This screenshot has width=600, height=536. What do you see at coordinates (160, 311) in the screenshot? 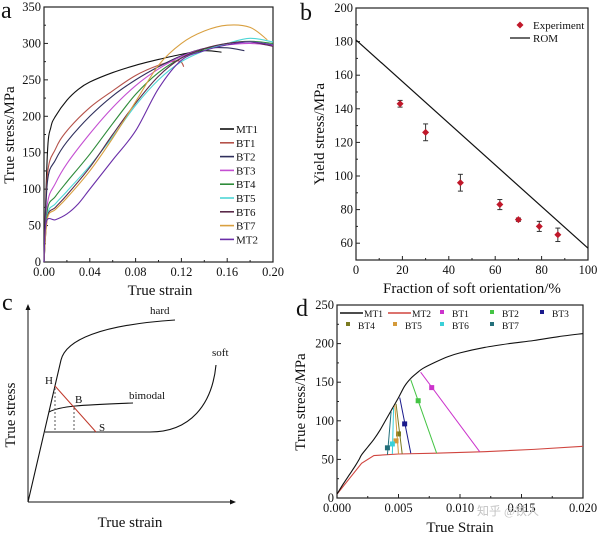
I see `panel-c-label-hard: hard` at bounding box center [160, 311].